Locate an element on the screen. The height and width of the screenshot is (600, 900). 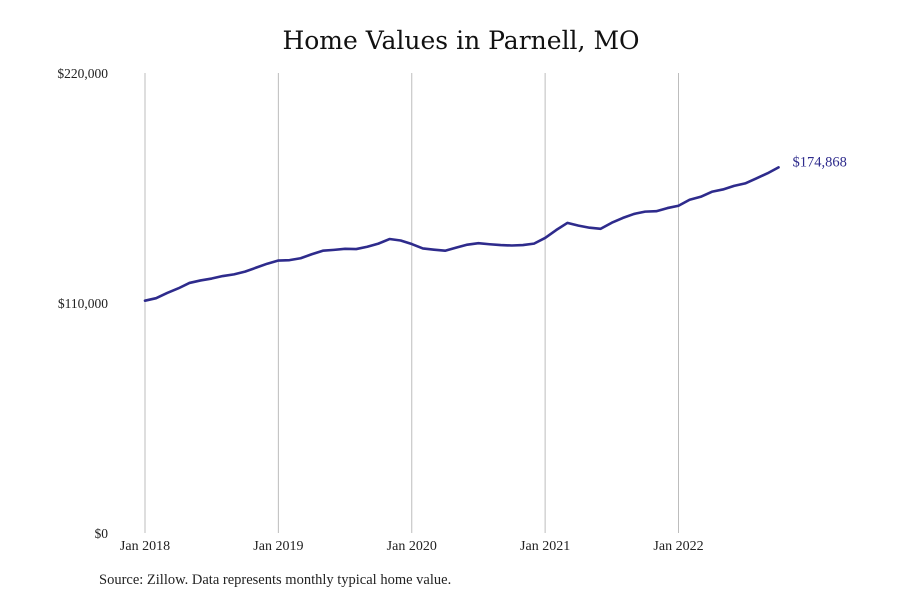
chart-title: Home Values in Parnell, MO is located at coordinates (461, 40).